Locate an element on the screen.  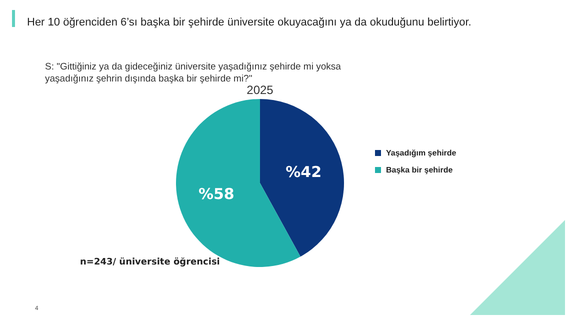
chart-subtitle: S: "Gittiğiniz ya da gideceğiniz üniversite yaşadığınız şehirde mi yoksa yaşadığınız şehrin dışında başka bir şehirde mi?" is located at coordinates (194, 73).